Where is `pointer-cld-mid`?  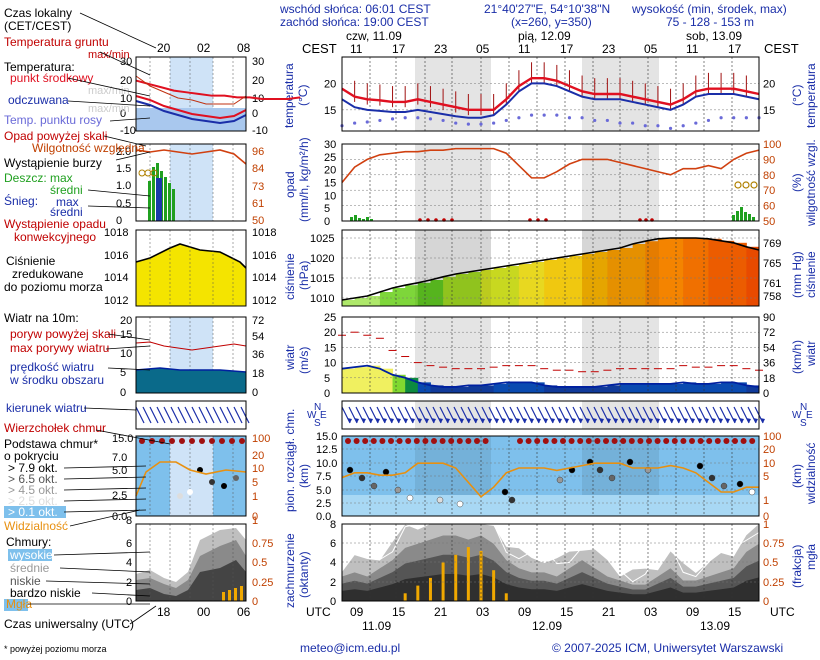
pointer-cld-mid is located at coordinates (105, 570).